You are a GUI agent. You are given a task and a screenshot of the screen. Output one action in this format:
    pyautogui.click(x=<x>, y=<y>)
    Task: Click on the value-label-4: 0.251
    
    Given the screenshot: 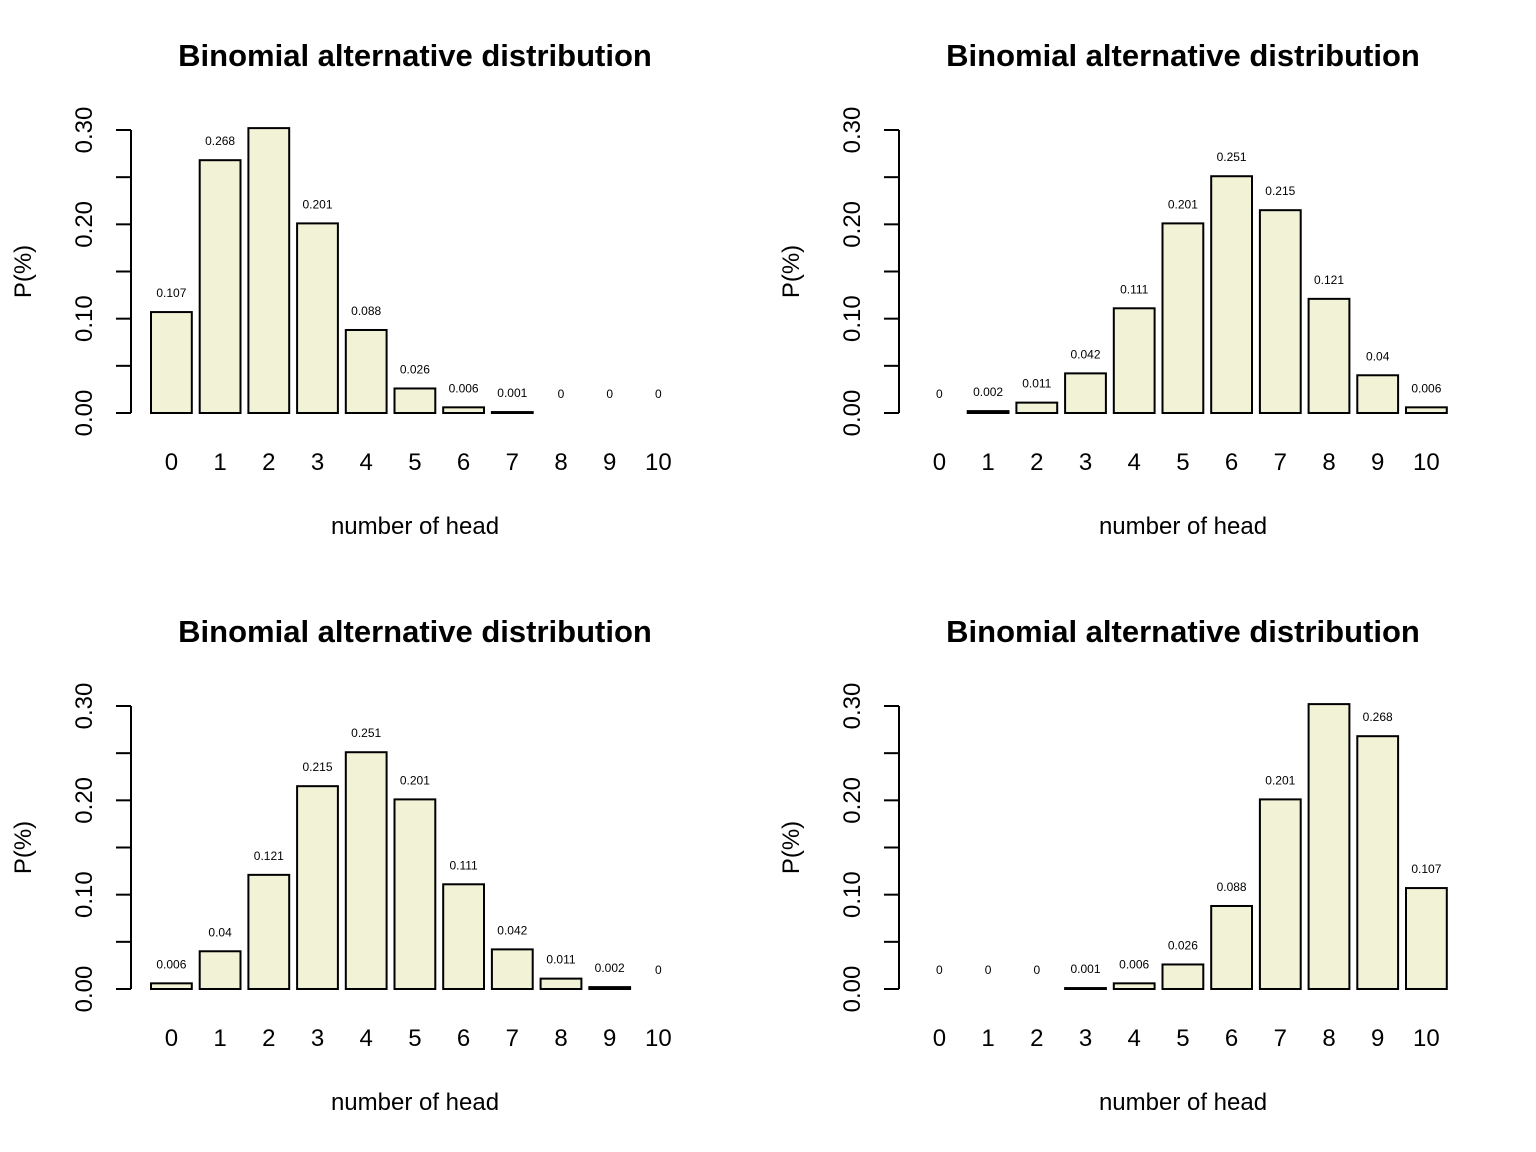 What is the action you would take?
    pyautogui.click(x=366, y=733)
    